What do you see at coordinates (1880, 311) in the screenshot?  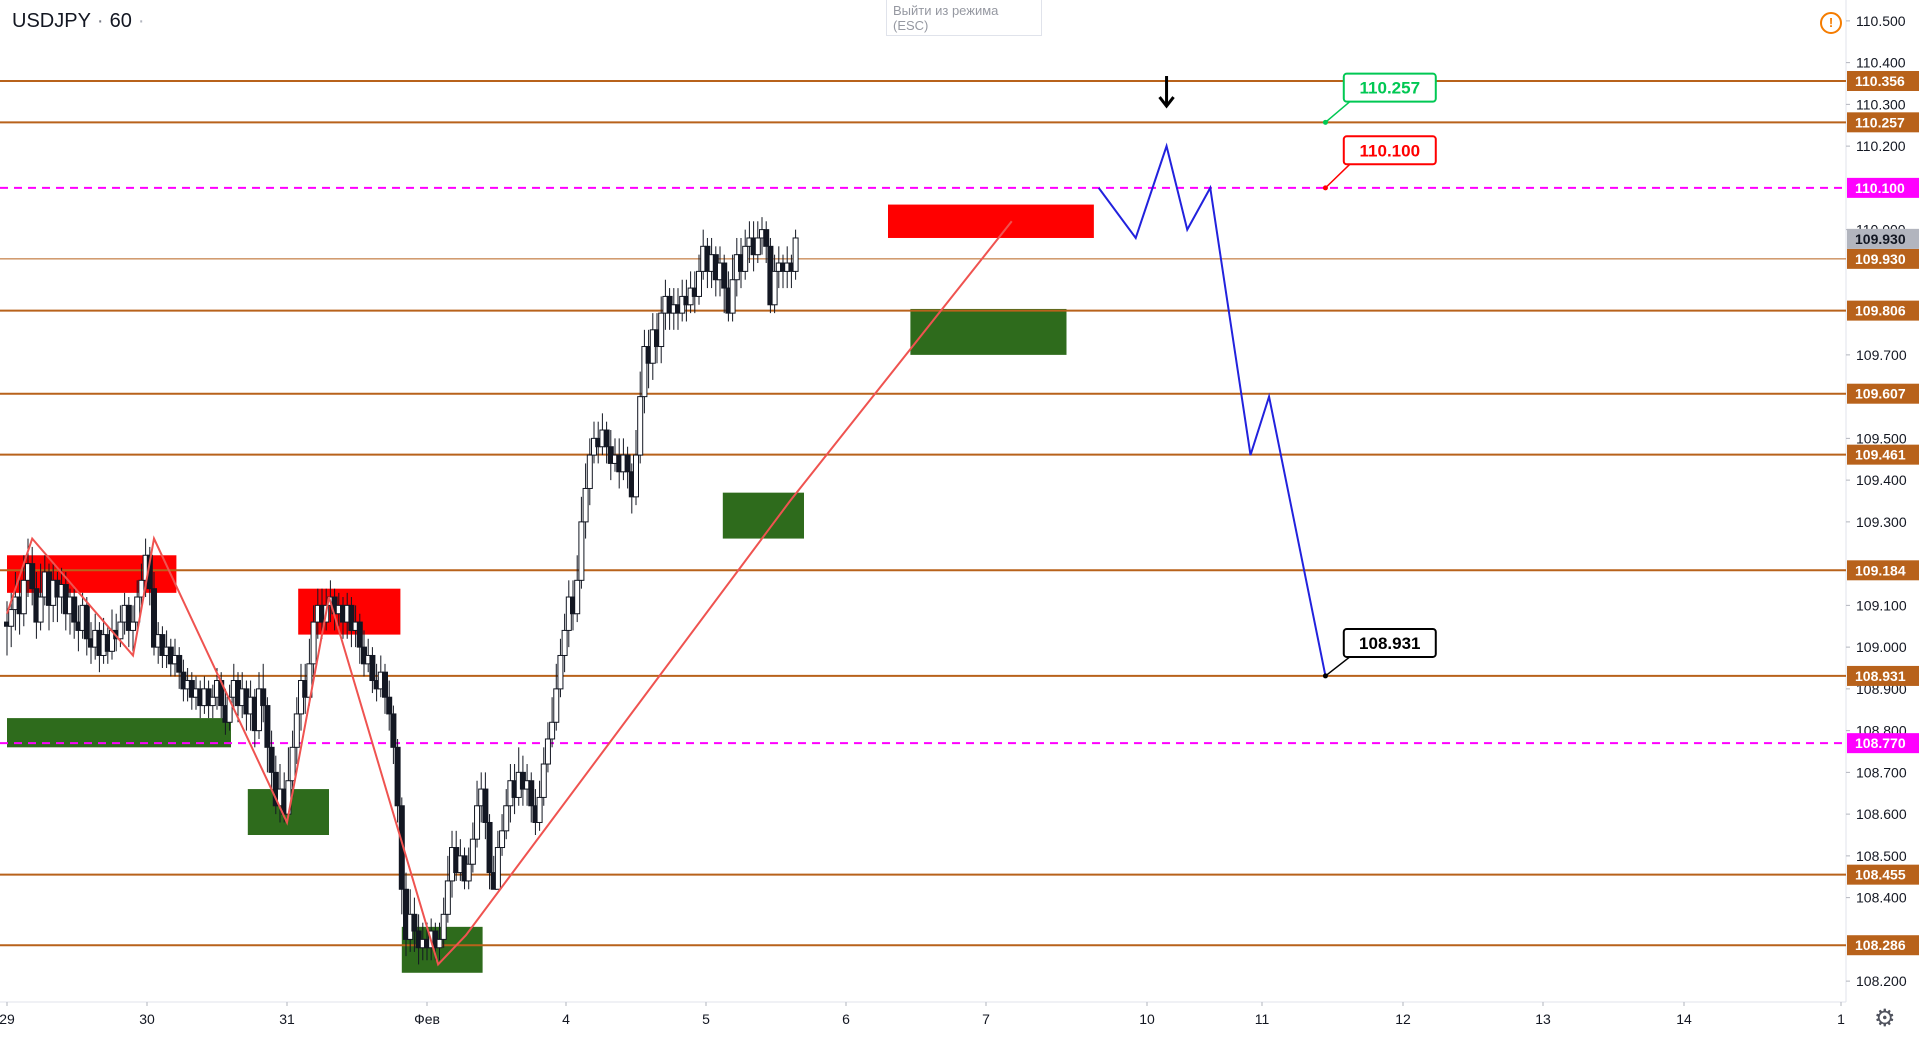 I see `level-price-label: 109.806` at bounding box center [1880, 311].